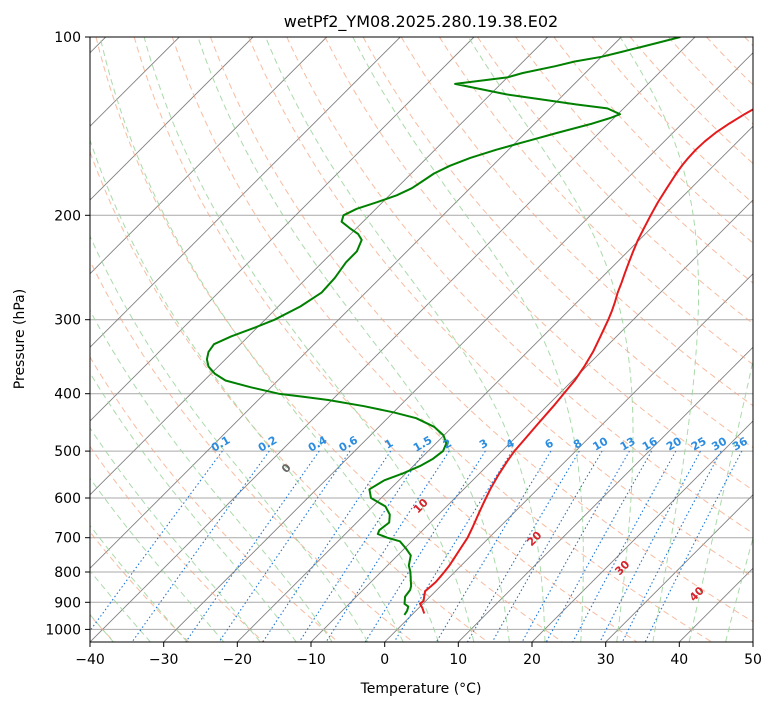  I want to click on y-tick-label: 100, so click(67, 38).